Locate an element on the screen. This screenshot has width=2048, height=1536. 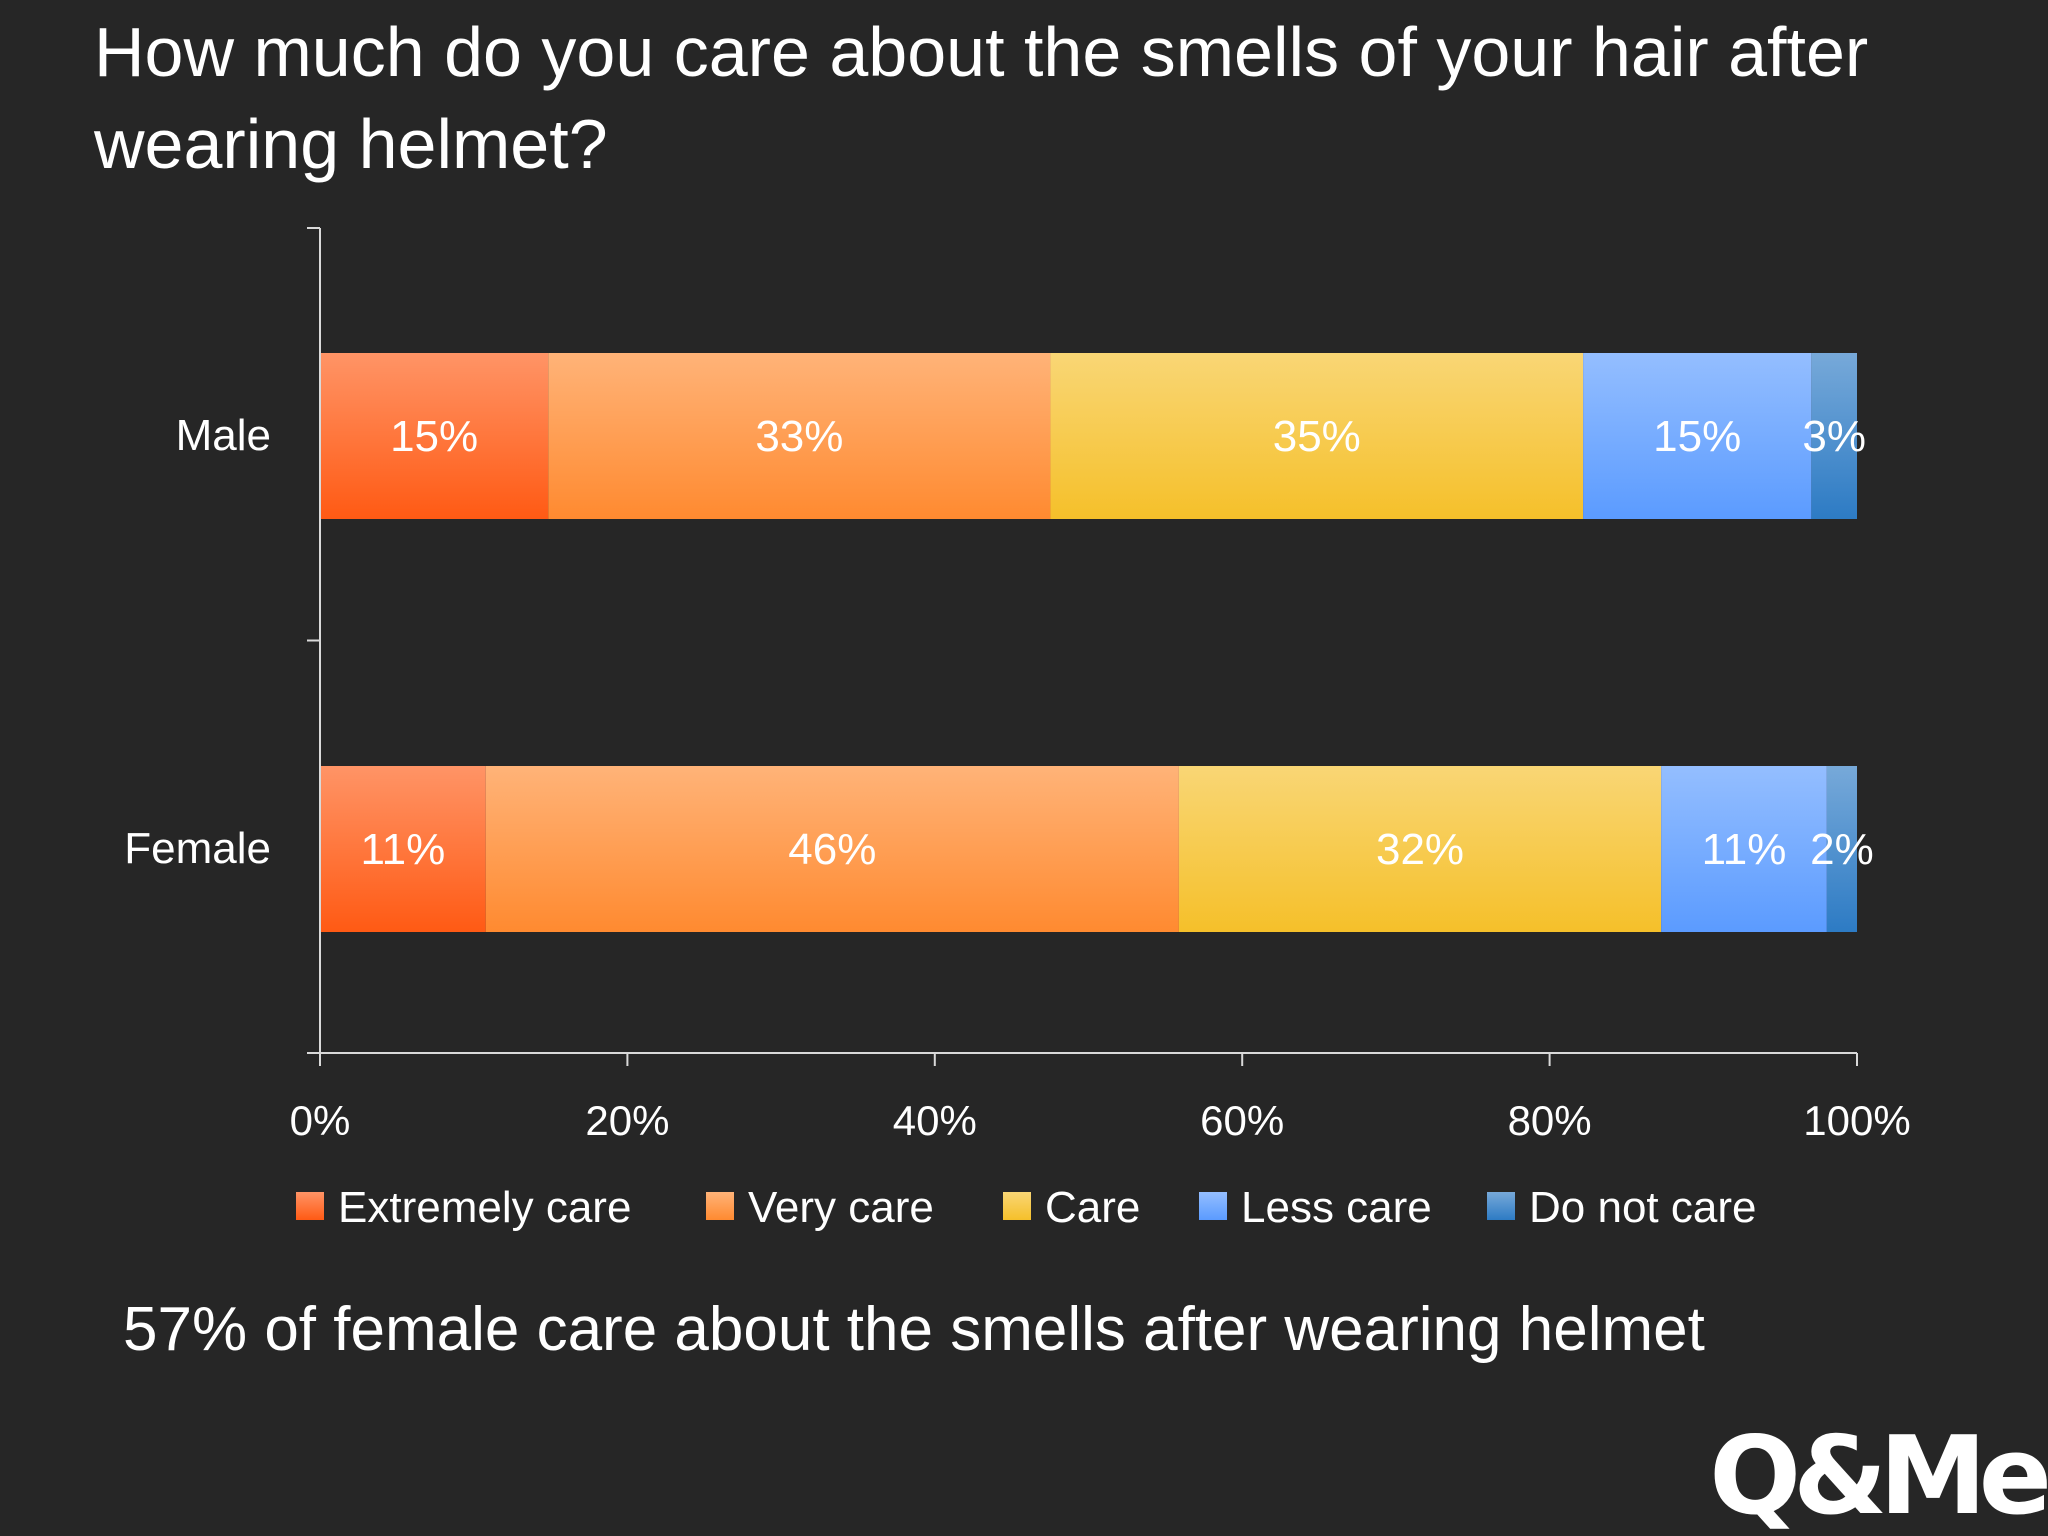
bar-segment-female-less-care is located at coordinates (1744, 849).